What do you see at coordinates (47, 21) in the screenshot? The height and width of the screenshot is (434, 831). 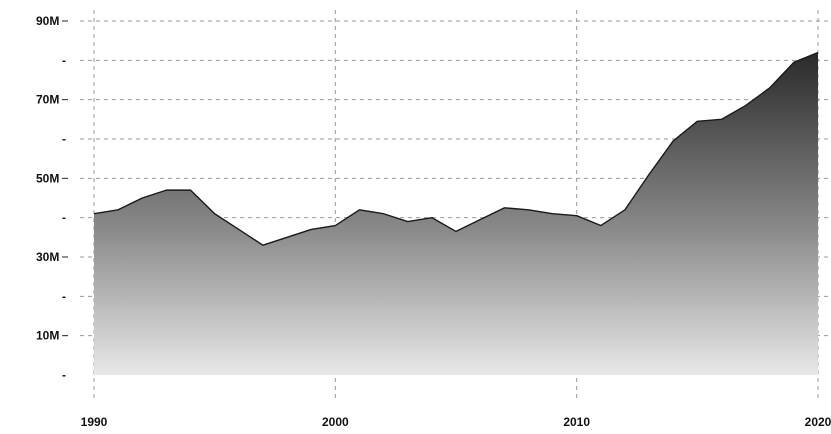 I see `y-tick-label: 90M` at bounding box center [47, 21].